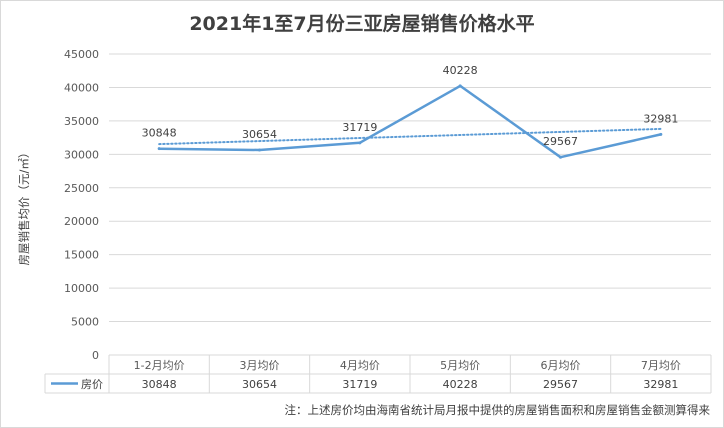 The image size is (724, 428). Describe the element at coordinates (24, 206) in the screenshot. I see `y-axis-label: 房屋销售均价（元/㎡）` at that location.